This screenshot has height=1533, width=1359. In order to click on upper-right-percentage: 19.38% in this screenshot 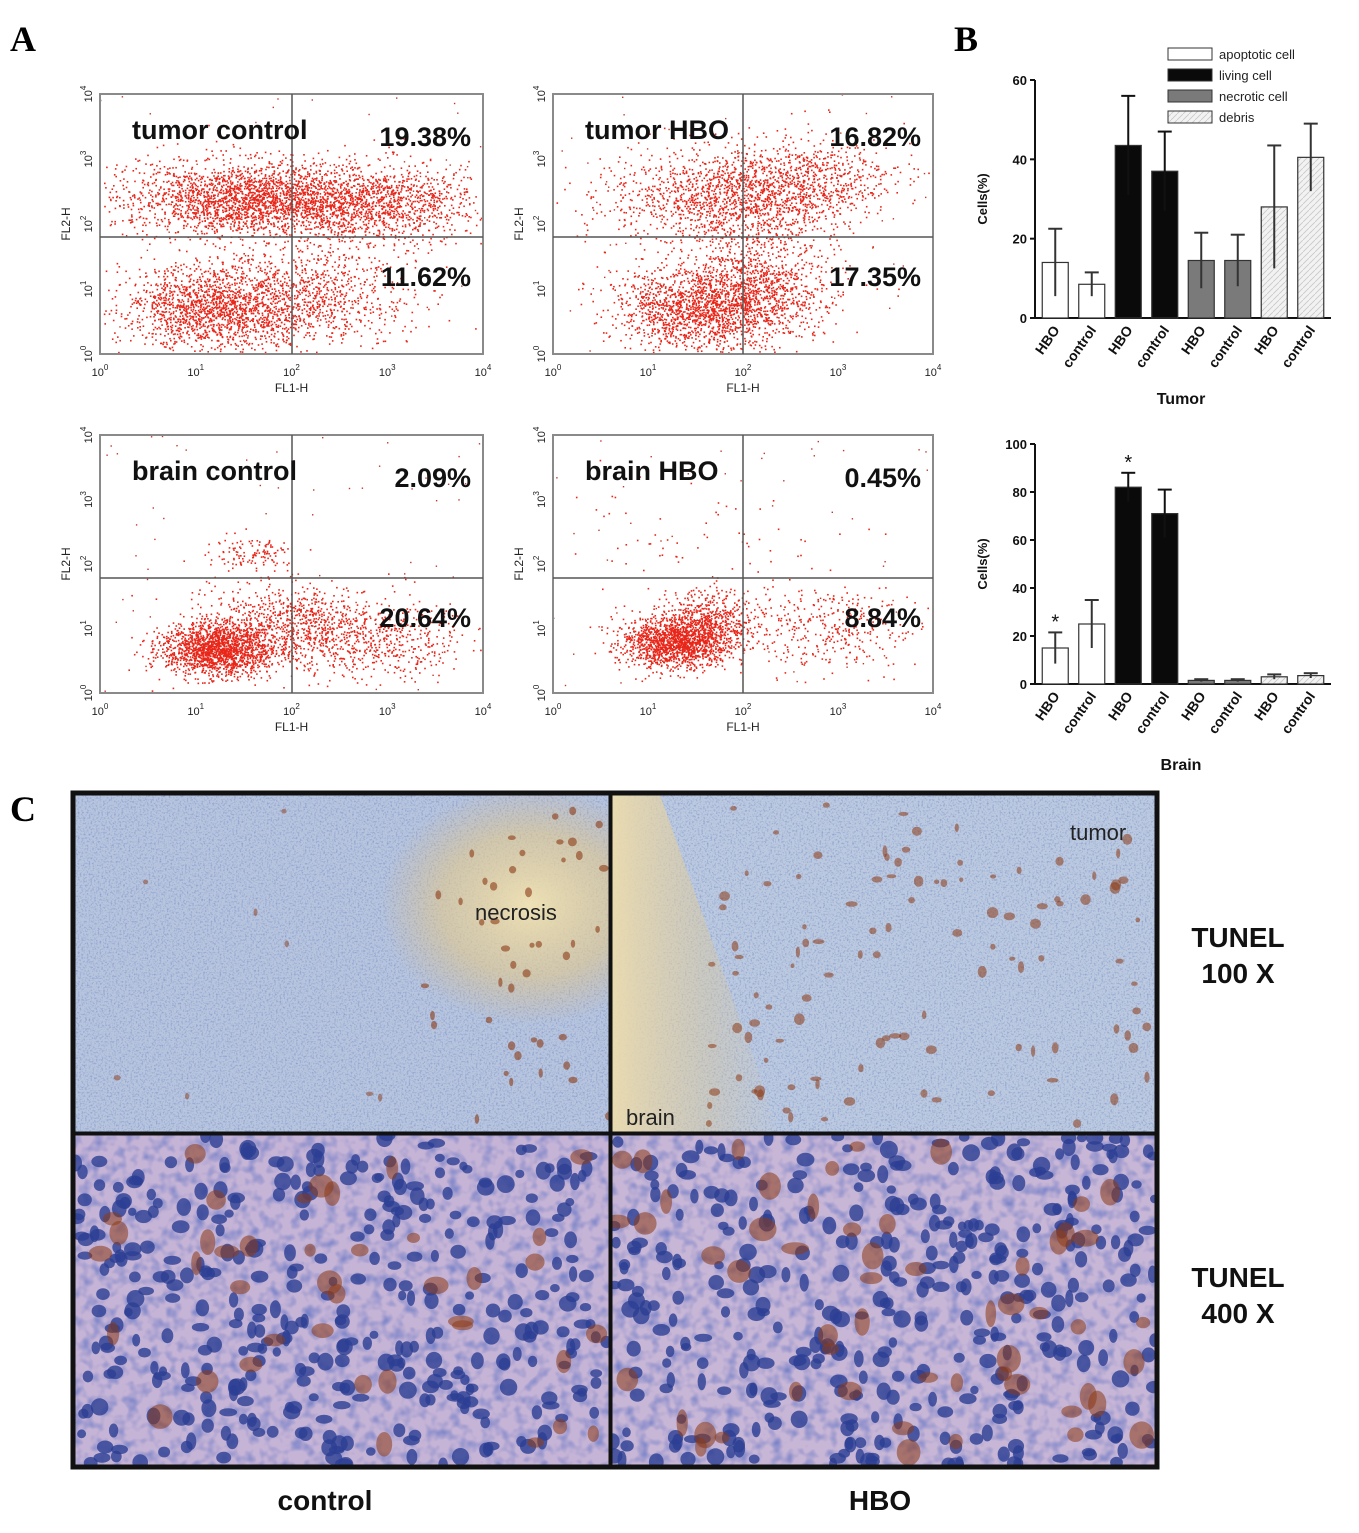, I will do `click(425, 137)`.